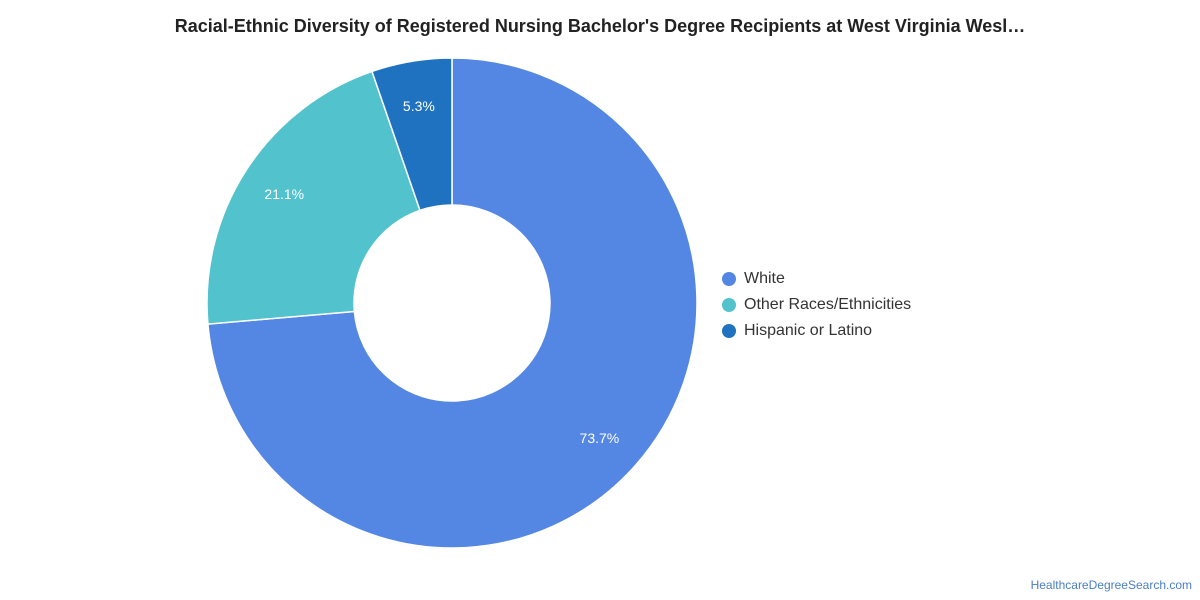 The width and height of the screenshot is (1200, 600). What do you see at coordinates (600, 438) in the screenshot?
I see `slice-label-white: 73.7%` at bounding box center [600, 438].